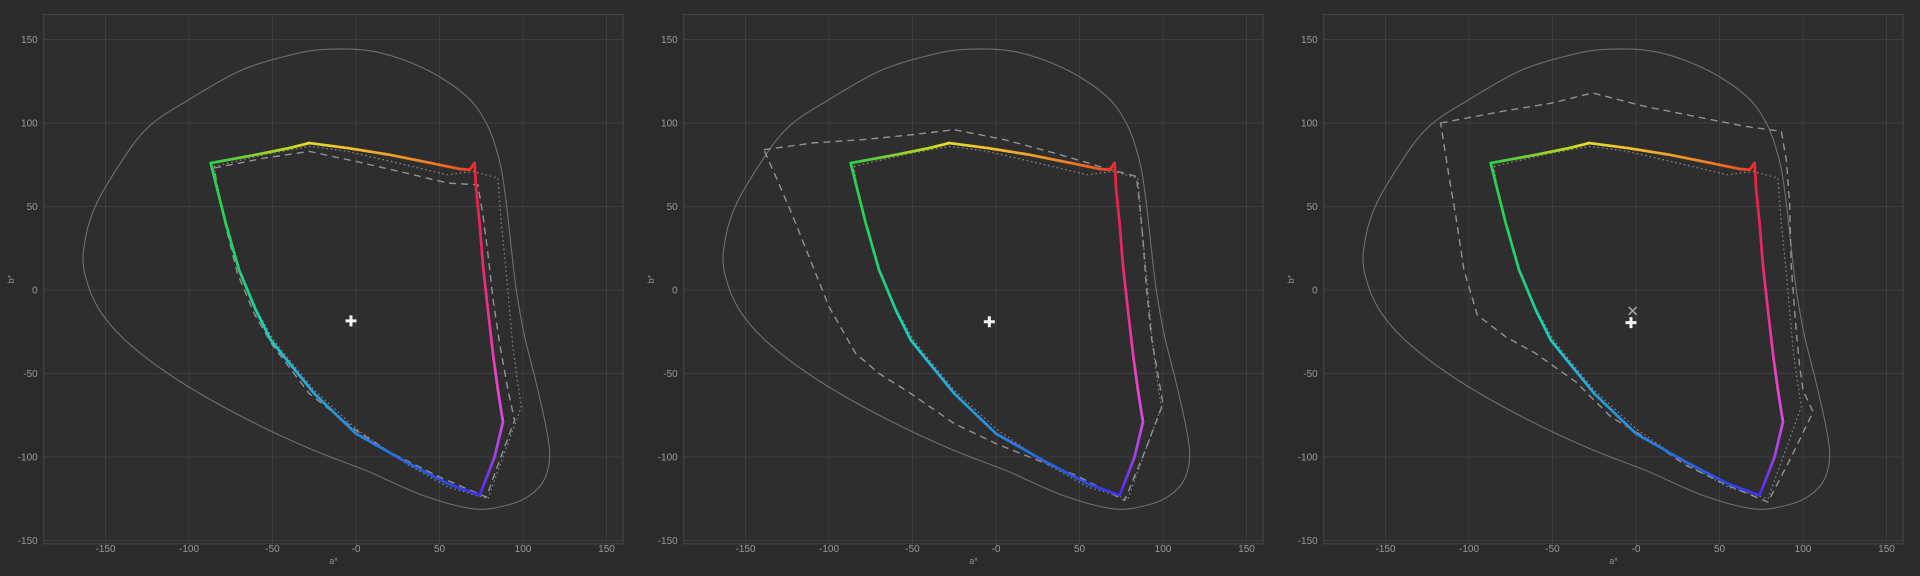 Image resolution: width=1920 pixels, height=576 pixels. What do you see at coordinates (1633, 311) in the screenshot?
I see `target-cross-marker` at bounding box center [1633, 311].